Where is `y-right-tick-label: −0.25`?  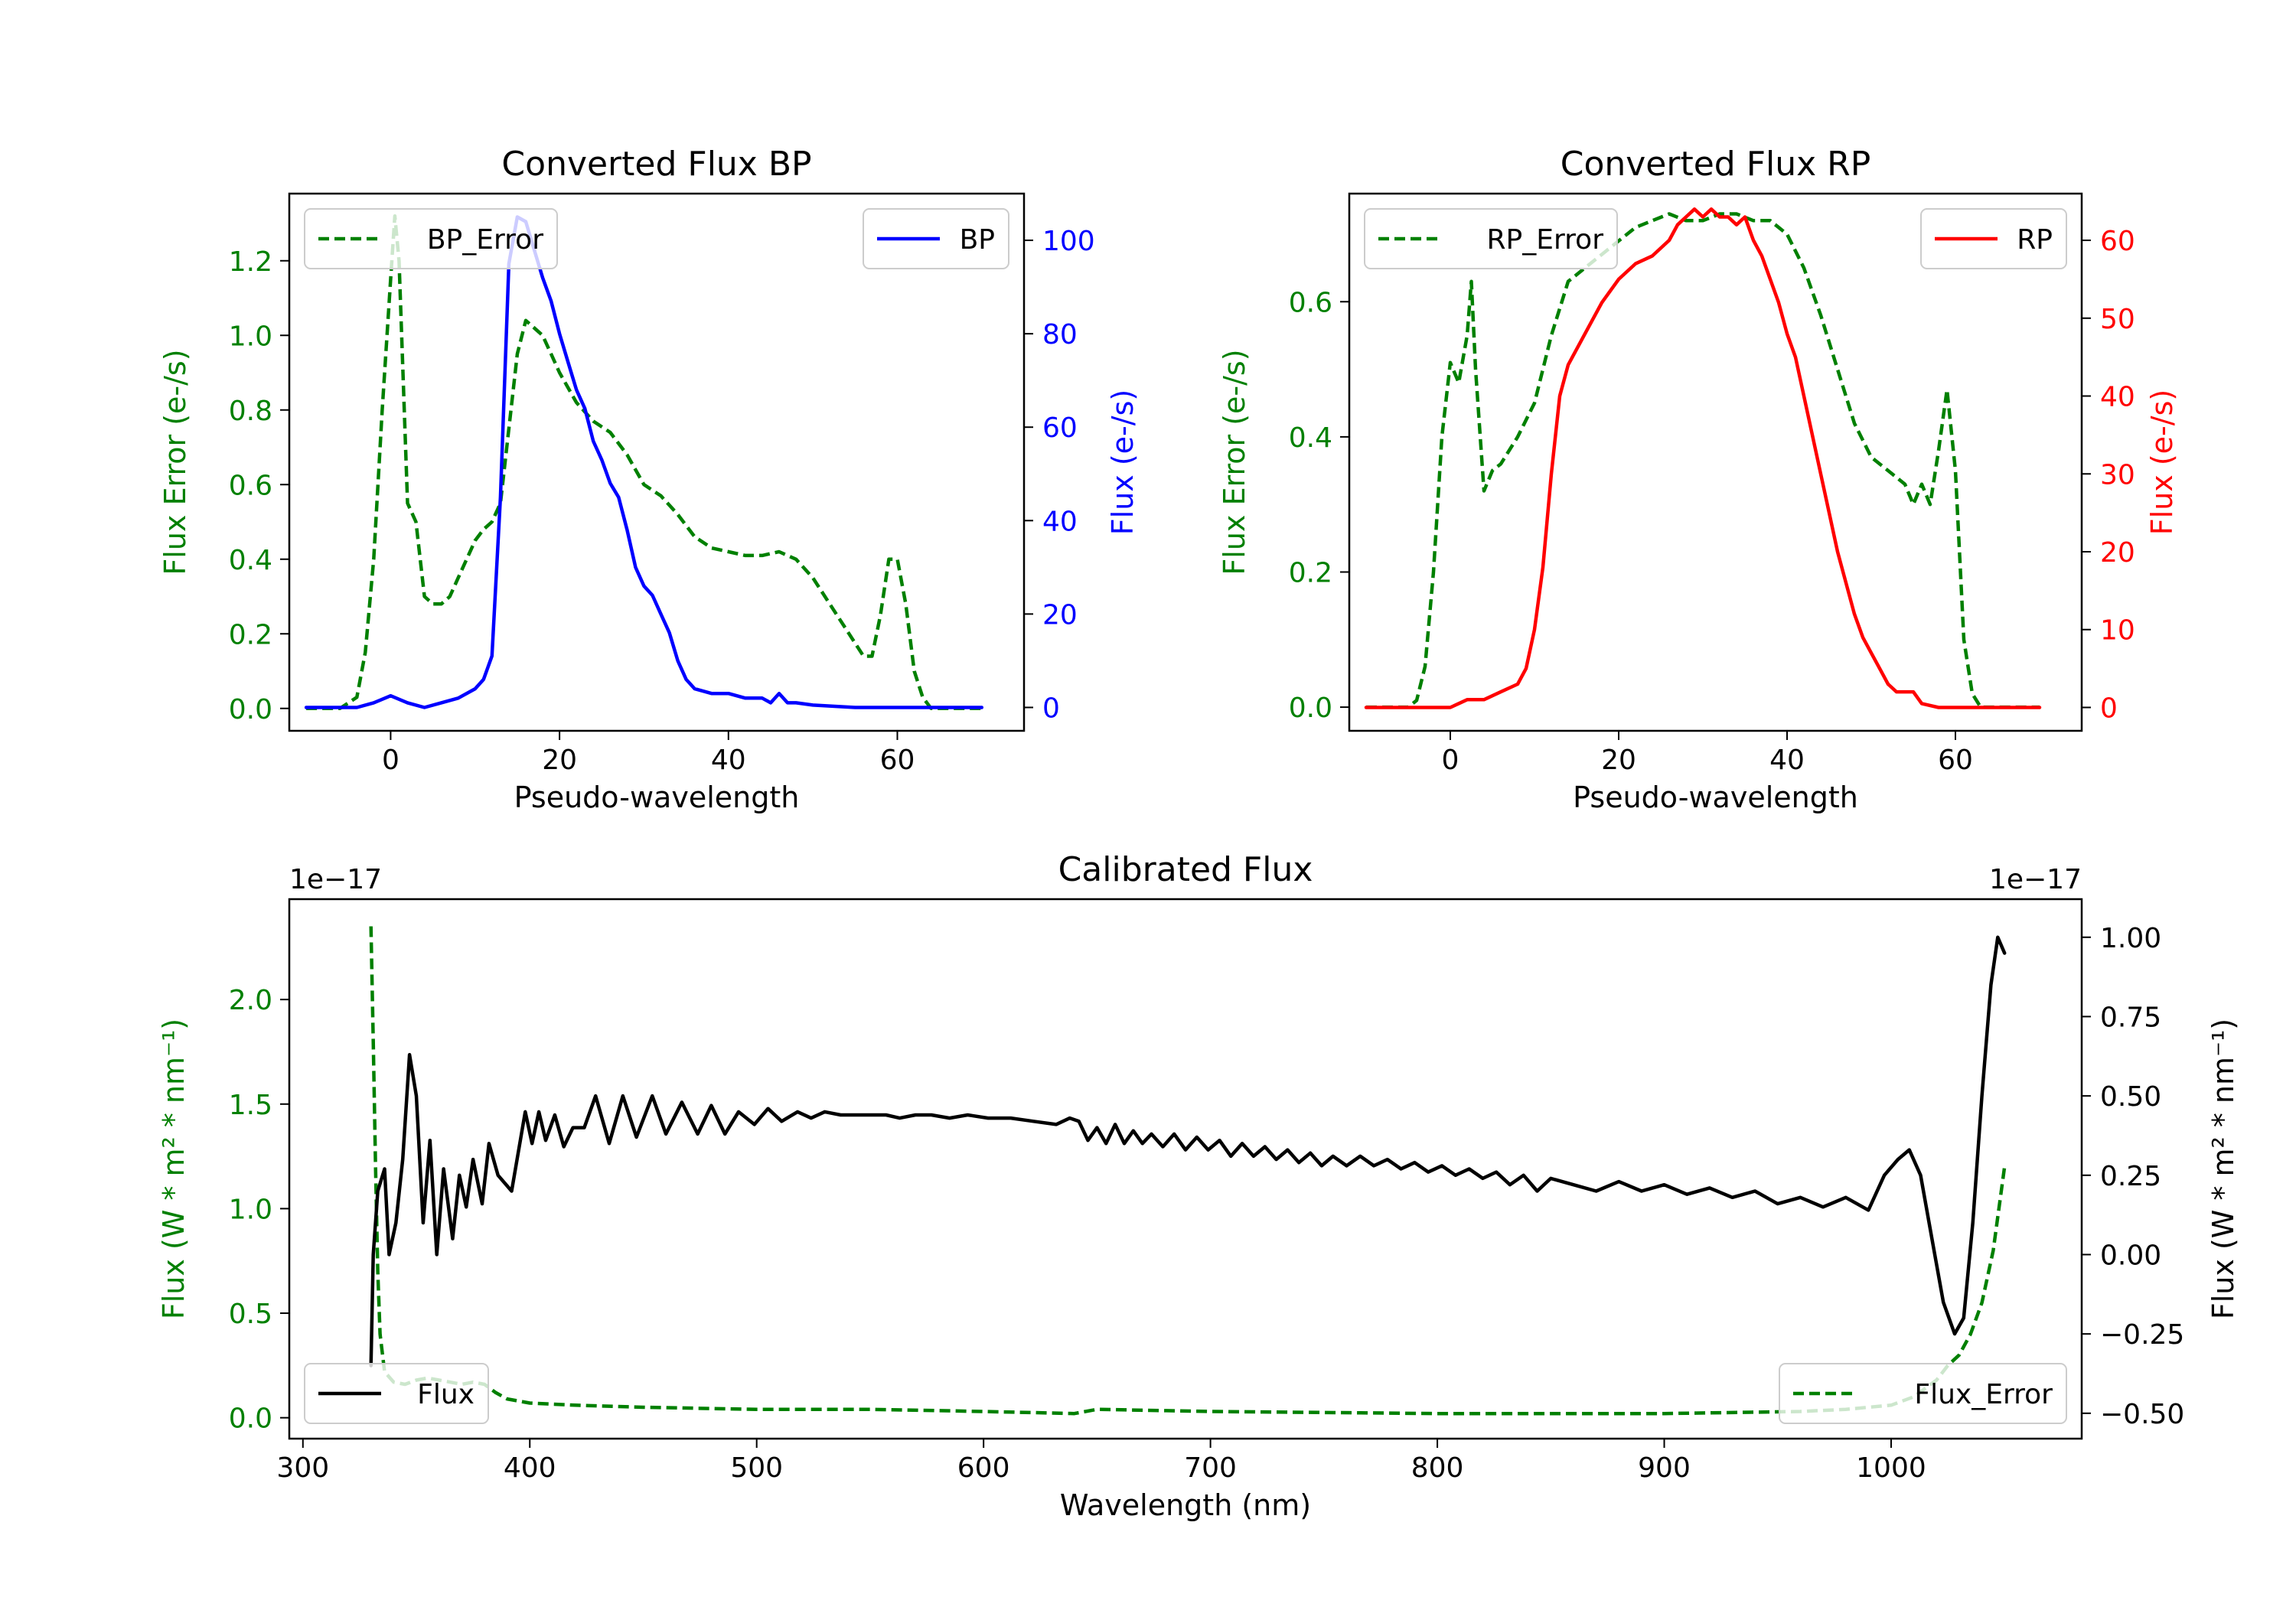
y-right-tick-label: −0.25 is located at coordinates (2142, 1335).